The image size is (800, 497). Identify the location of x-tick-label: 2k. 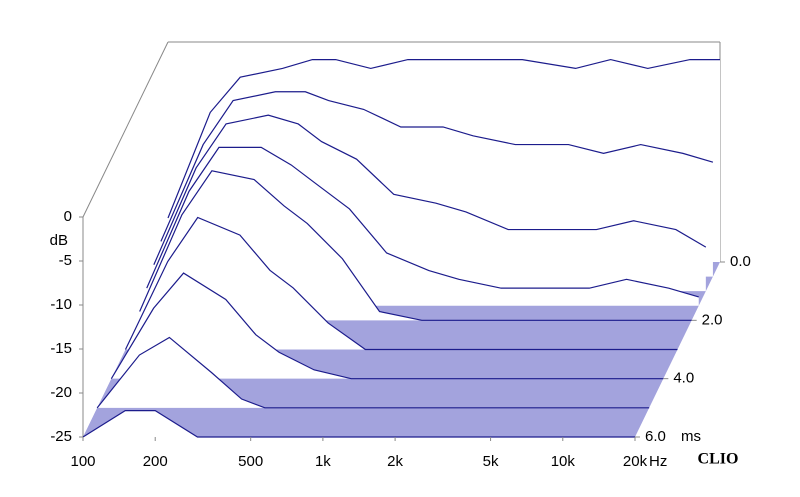
(395, 461).